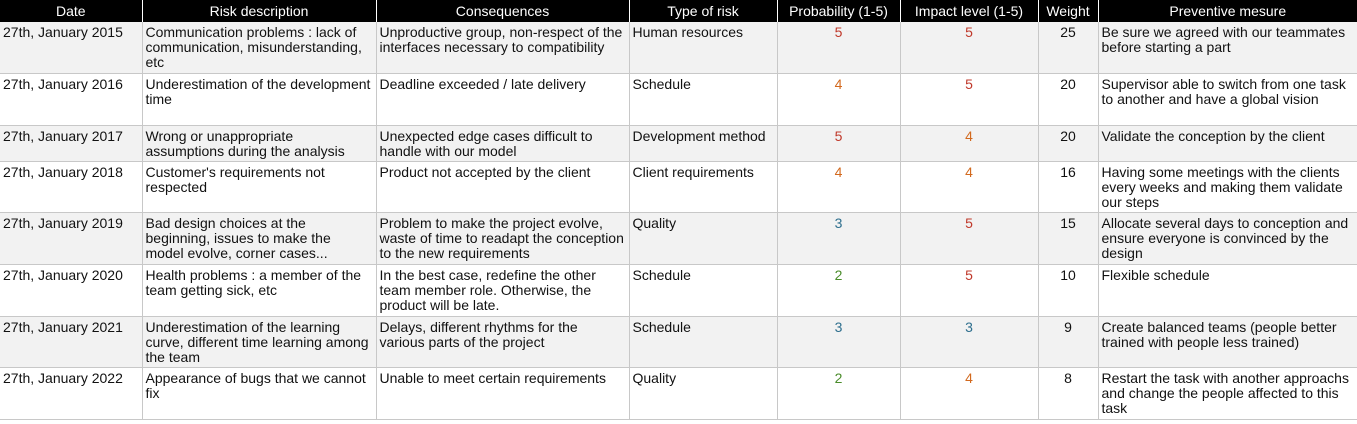 The width and height of the screenshot is (1357, 424). I want to click on cell-risk-description: Customer's requirements not respected, so click(259, 187).